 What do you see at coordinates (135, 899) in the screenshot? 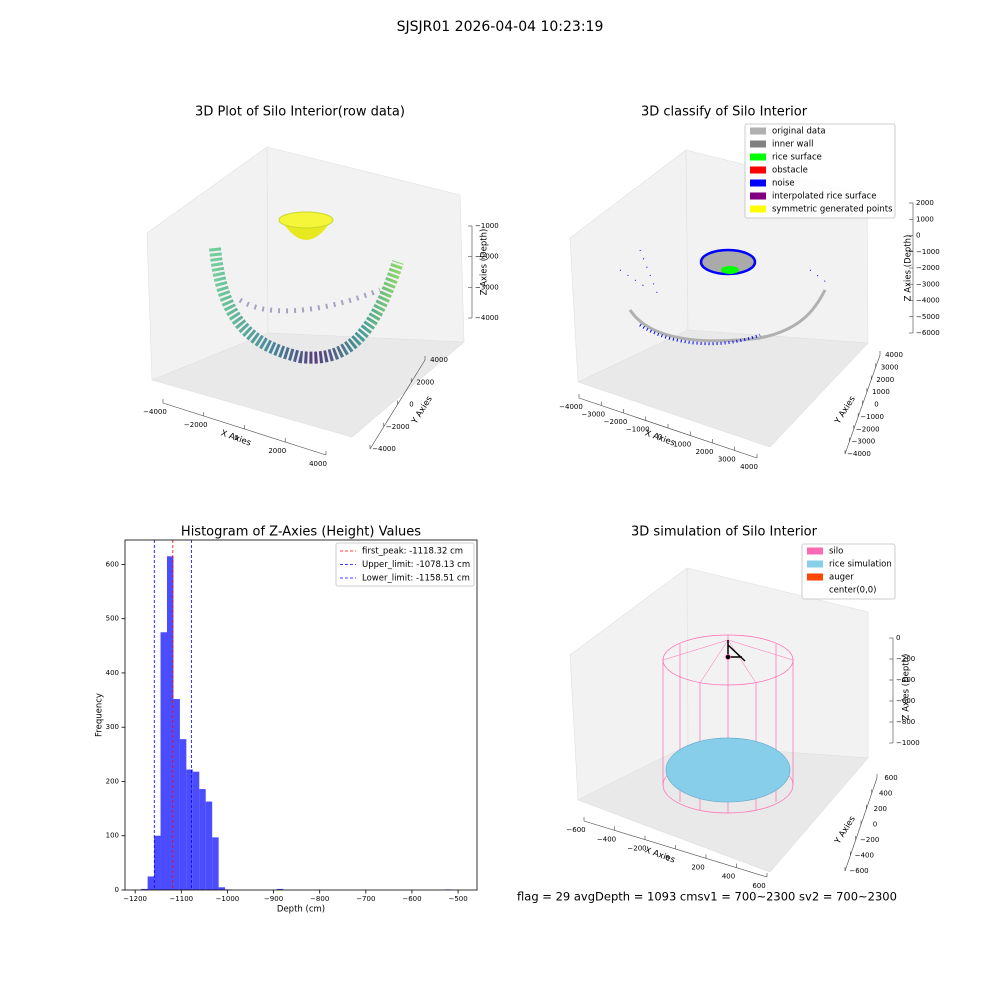
I see `x-tick-label: −1200` at bounding box center [135, 899].